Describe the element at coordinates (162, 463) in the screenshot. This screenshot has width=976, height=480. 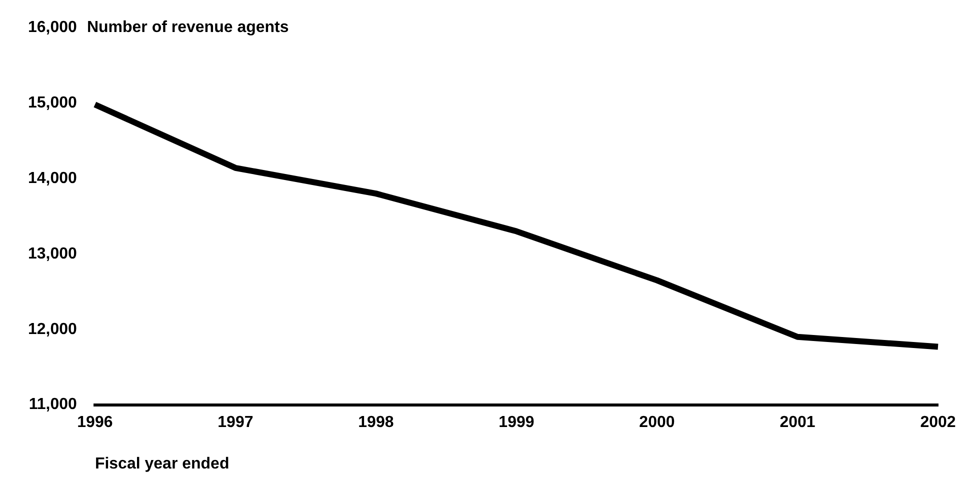
I see `x-axis-title: Fiscal year ended` at that location.